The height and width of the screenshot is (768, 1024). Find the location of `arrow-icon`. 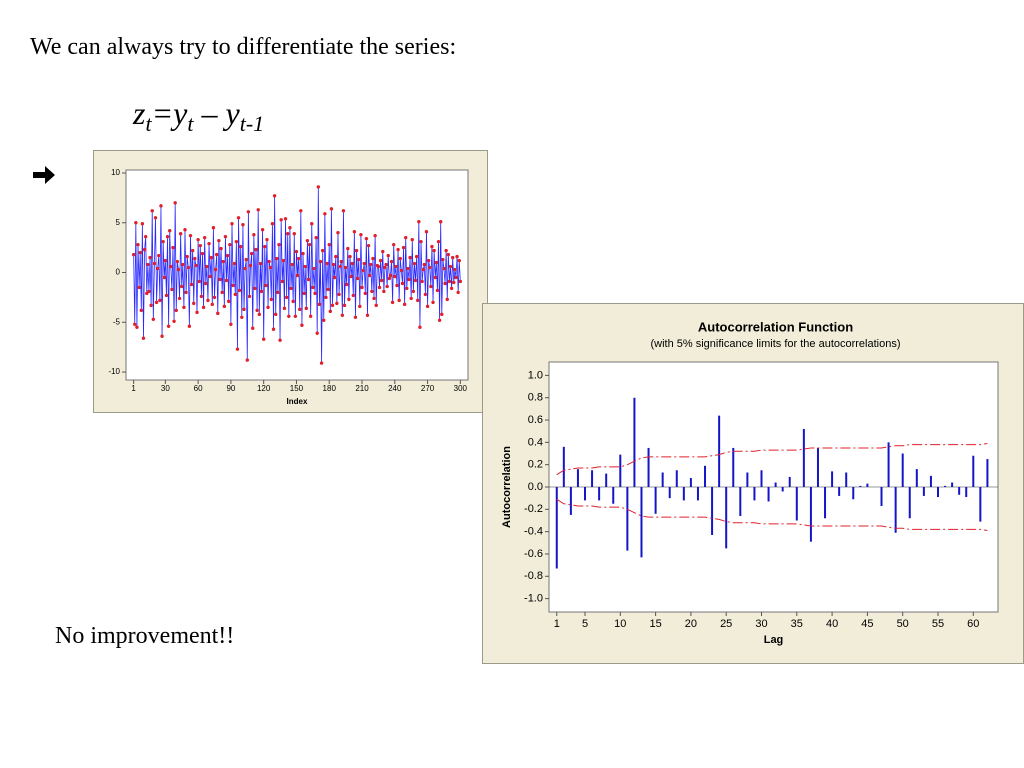

arrow-icon is located at coordinates (44, 175).